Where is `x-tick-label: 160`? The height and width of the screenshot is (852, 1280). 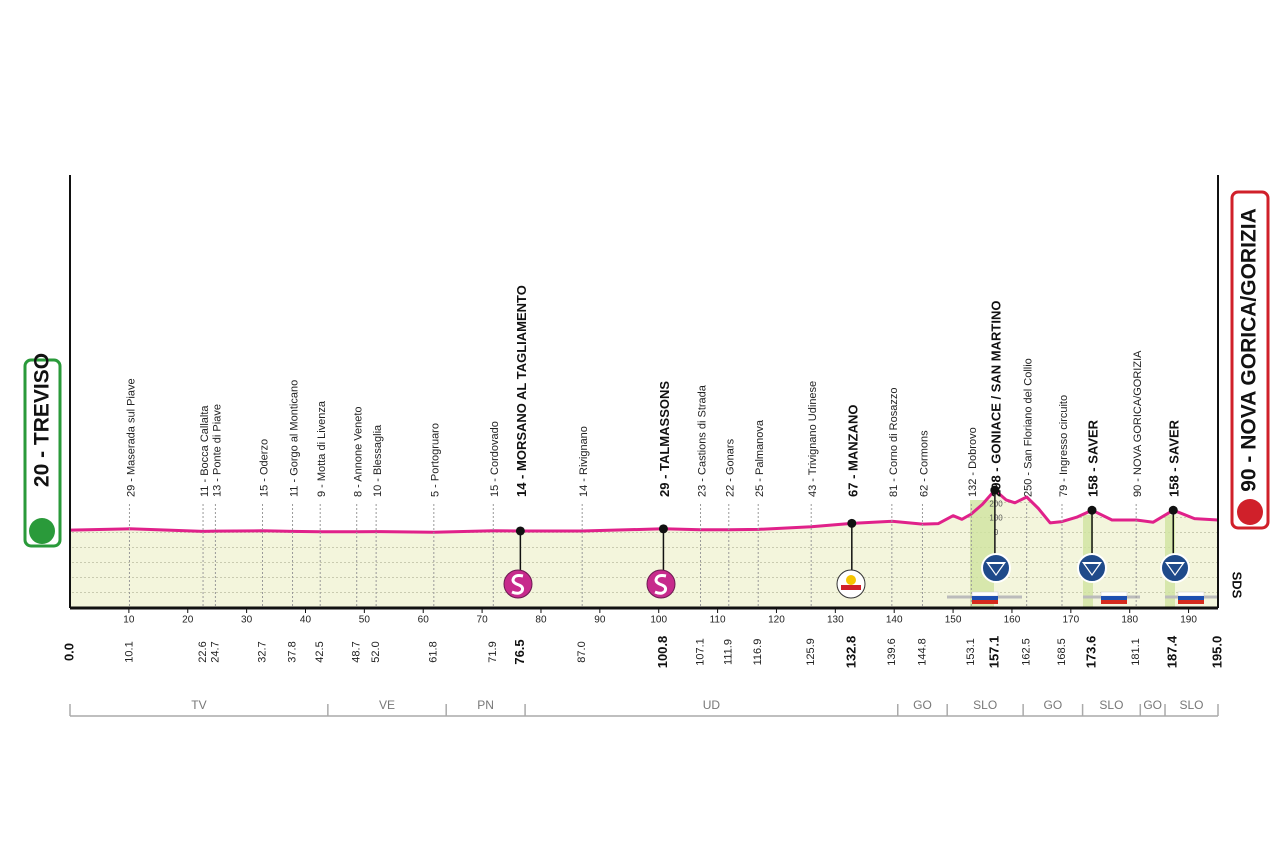
x-tick-label: 160 is located at coordinates (1012, 620).